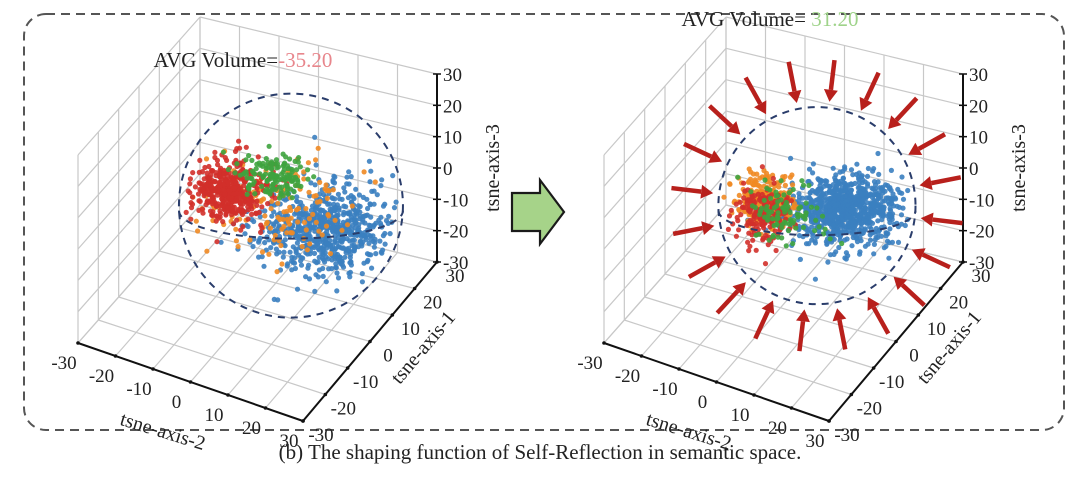  Describe the element at coordinates (978, 75) in the screenshot. I see `z-tick-label: 30` at that location.